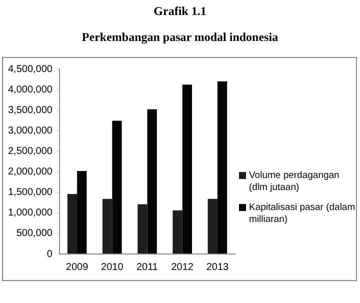  Describe the element at coordinates (30, 69) in the screenshot. I see `y-tick-label: 4,500,000` at that location.